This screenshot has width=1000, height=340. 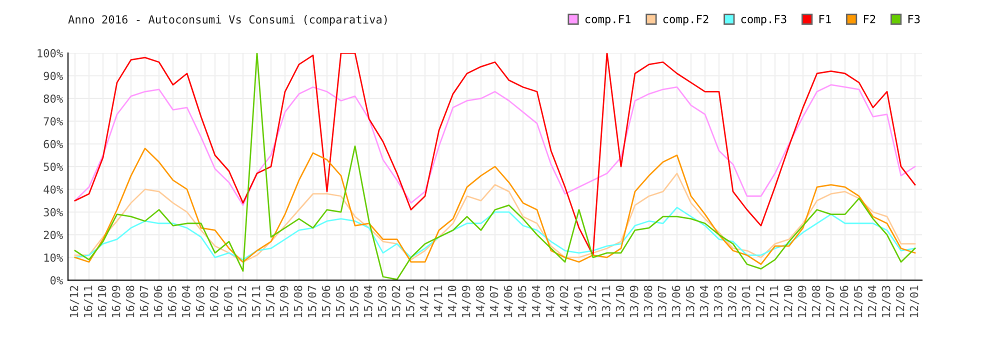 What do you see at coordinates (677, 302) in the screenshot?
I see `x-tick-label: 13/06` at bounding box center [677, 302].